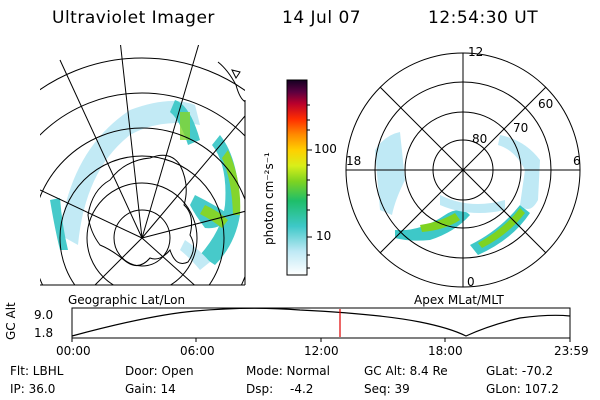 The width and height of the screenshot is (600, 400). What do you see at coordinates (302, 389) in the screenshot?
I see `dsp-value: -4.2` at bounding box center [302, 389].